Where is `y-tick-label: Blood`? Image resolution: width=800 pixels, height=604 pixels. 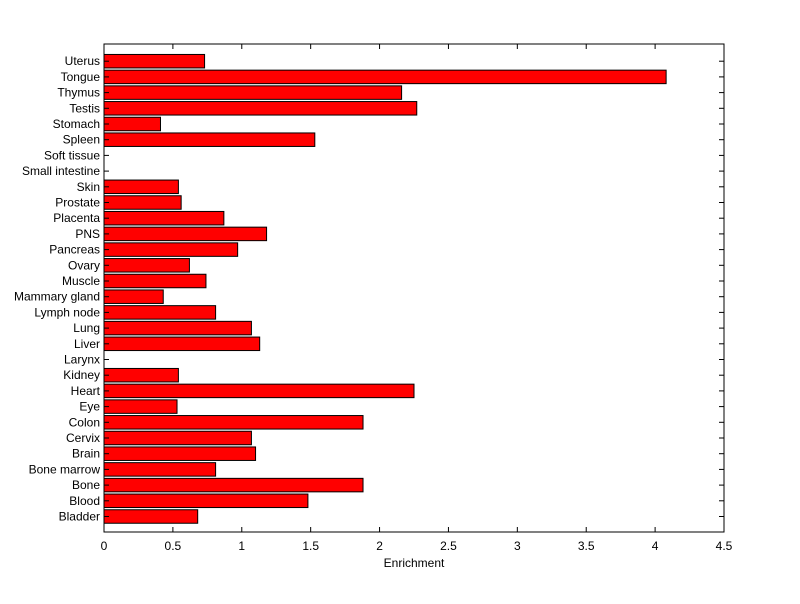 y-tick-label: Blood is located at coordinates (84, 501).